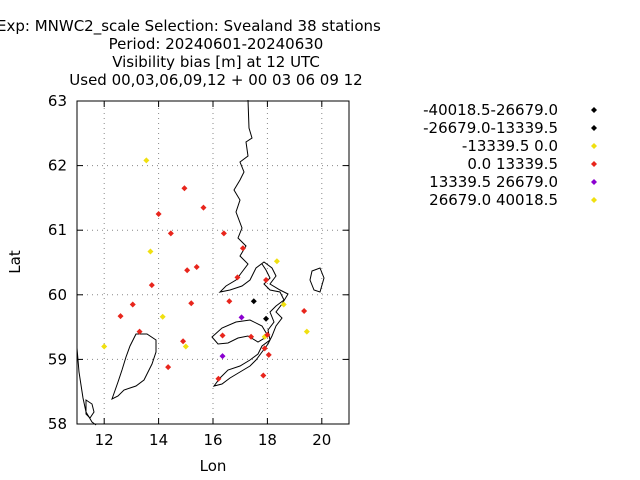  What do you see at coordinates (267, 440) in the screenshot?
I see `x-tick-label: 18` at bounding box center [267, 440].